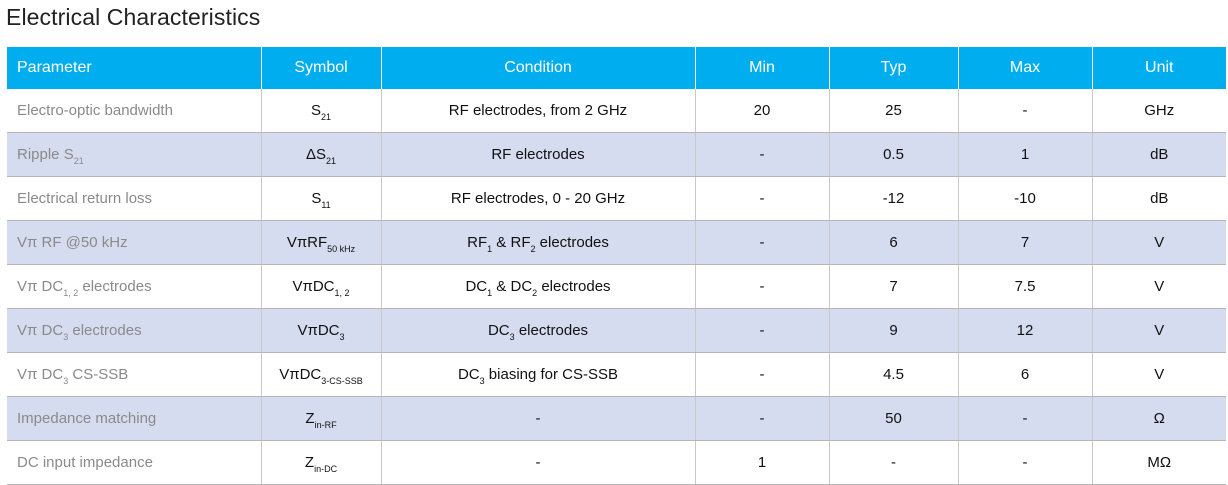 Image resolution: width=1228 pixels, height=485 pixels. Describe the element at coordinates (1024, 154) in the screenshot. I see `max-cell: 1` at that location.